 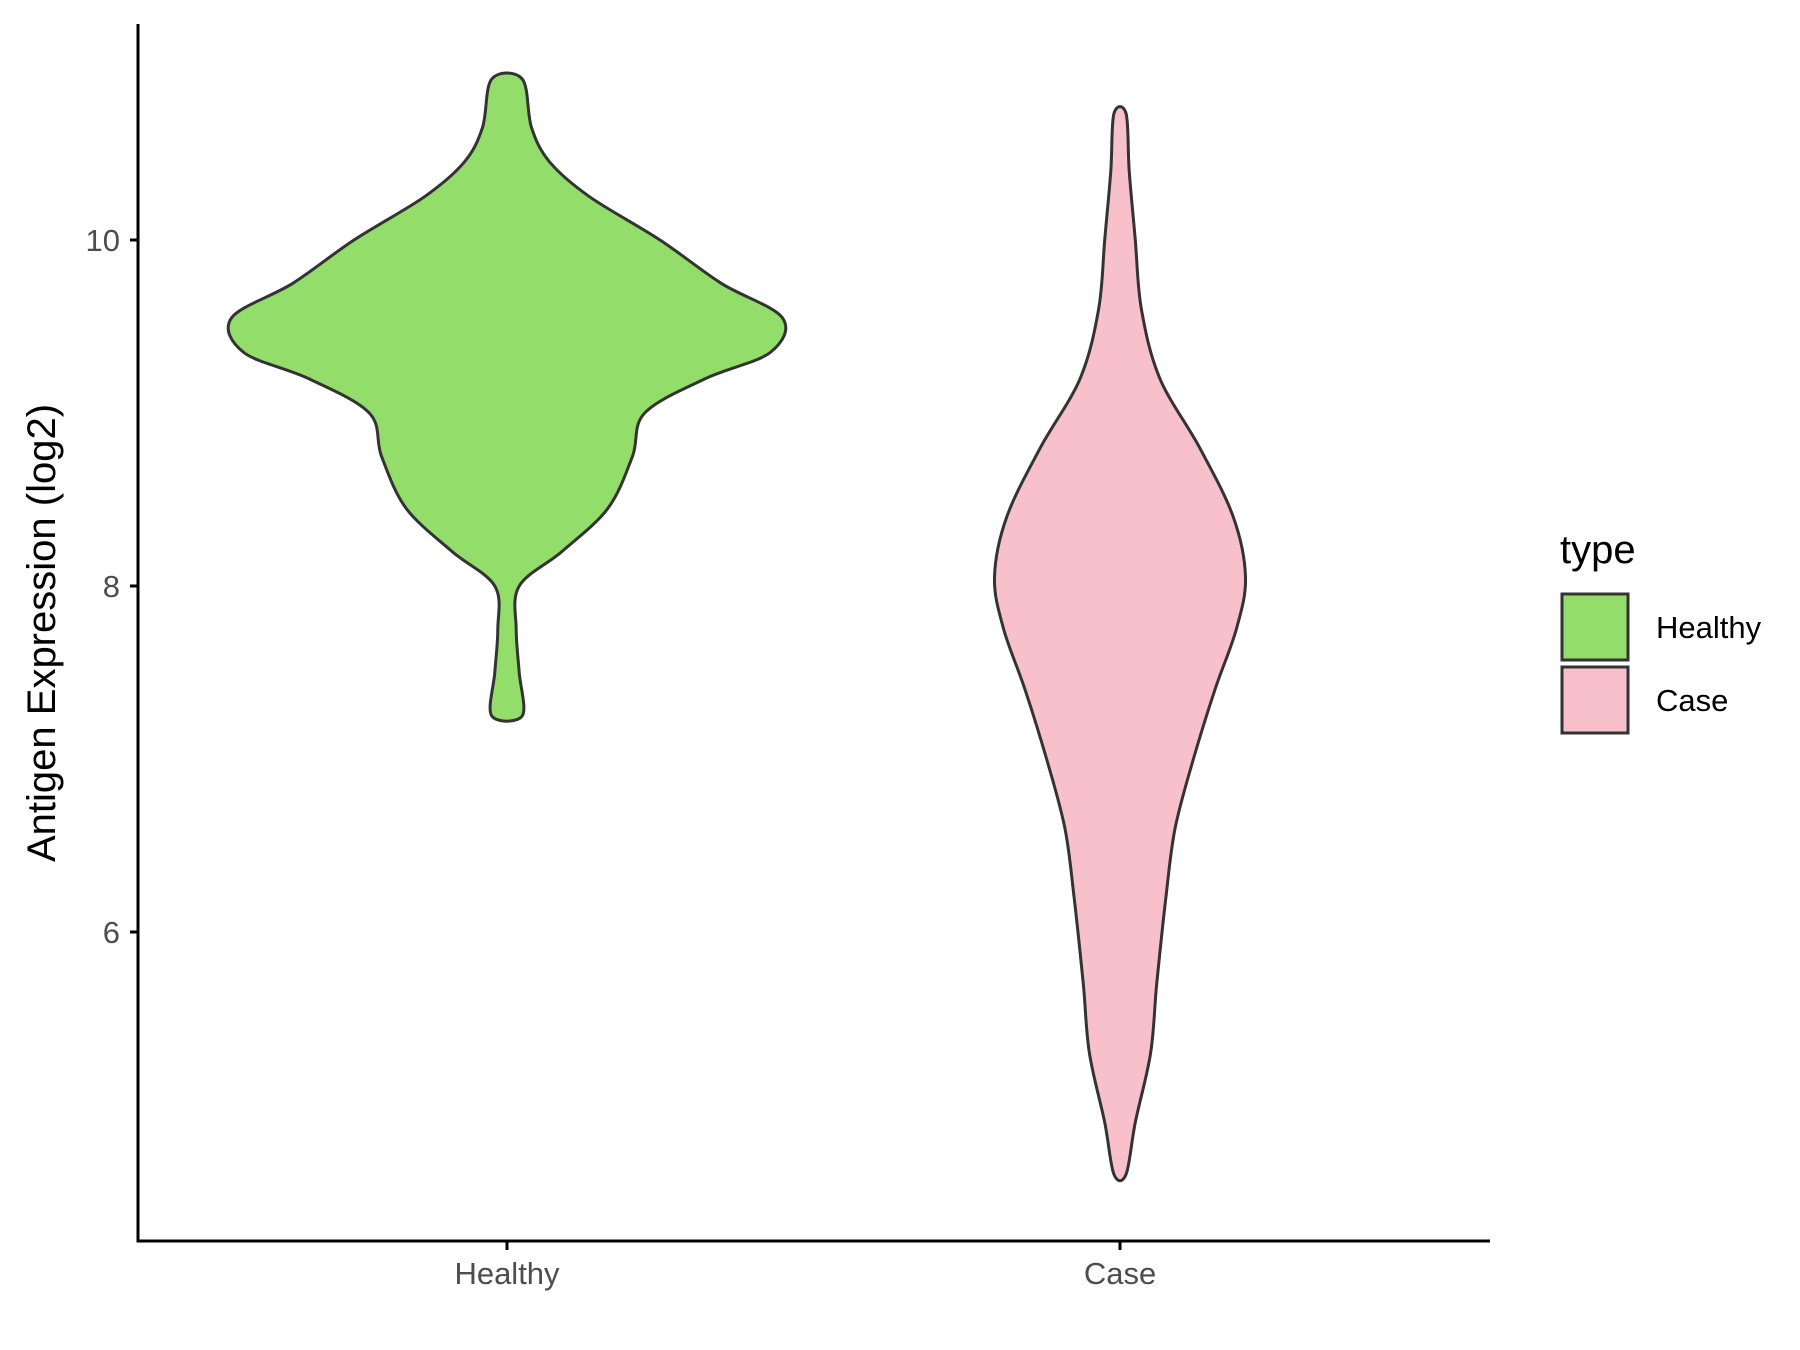 What do you see at coordinates (1120, 1273) in the screenshot?
I see `x-tick-label: Case` at bounding box center [1120, 1273].